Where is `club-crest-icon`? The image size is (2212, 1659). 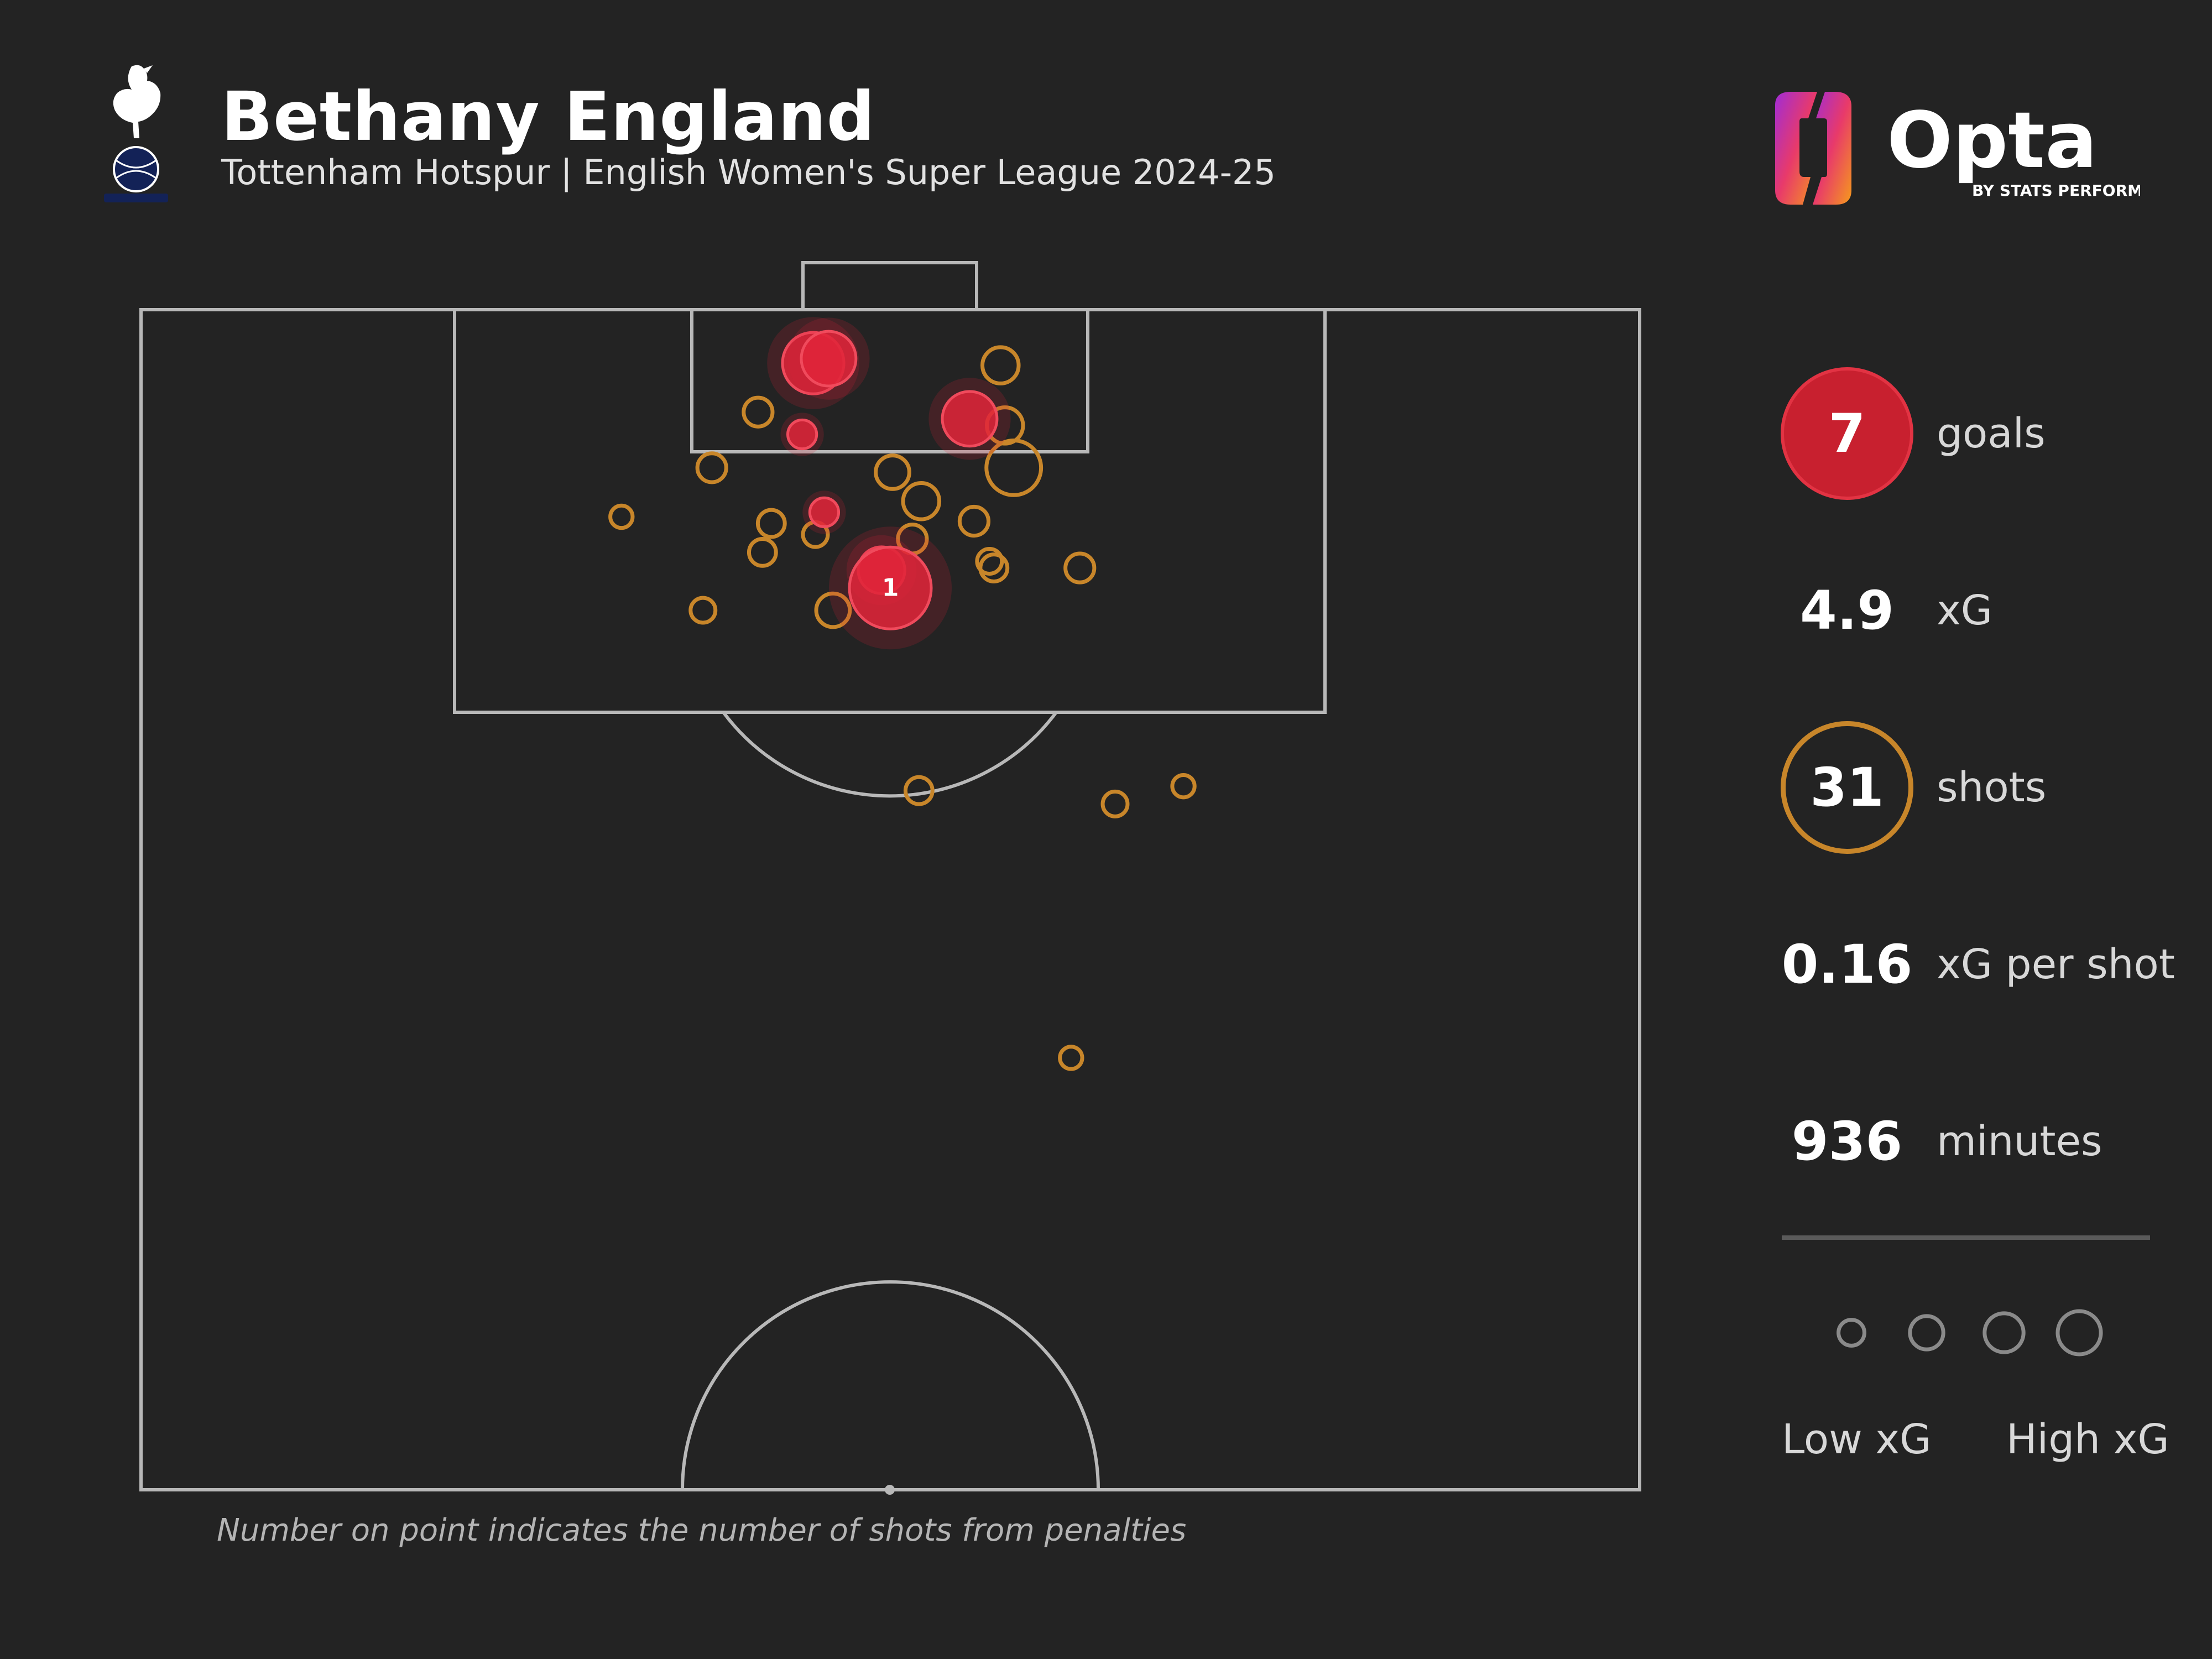 club-crest-icon is located at coordinates (136, 134).